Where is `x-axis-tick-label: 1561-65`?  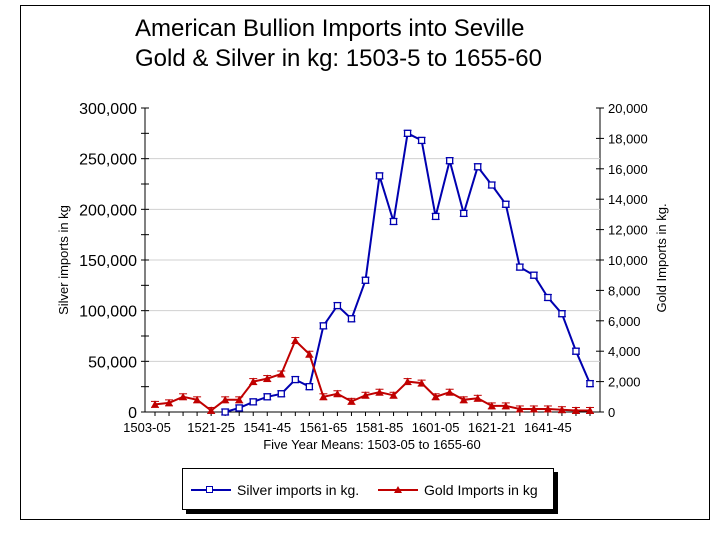
x-axis-tick-label: 1561-65 is located at coordinates (324, 427).